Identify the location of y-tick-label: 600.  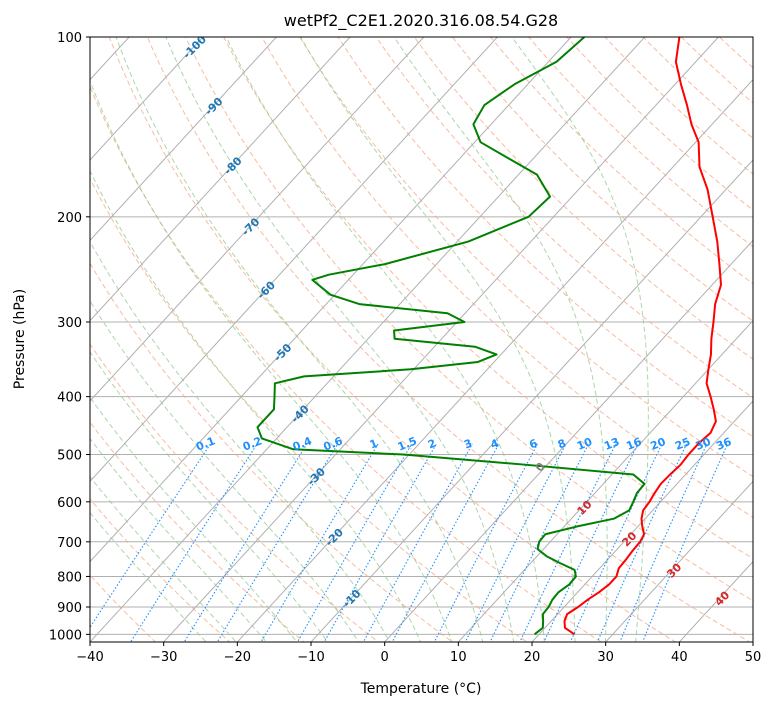
(69, 503).